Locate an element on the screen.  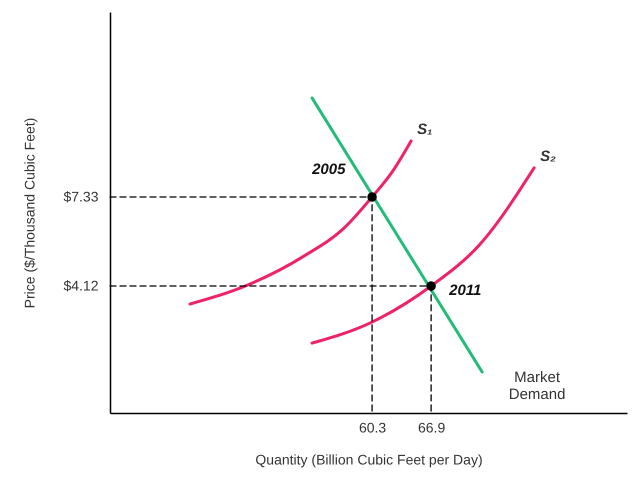
series-label: S₁ is located at coordinates (424, 129).